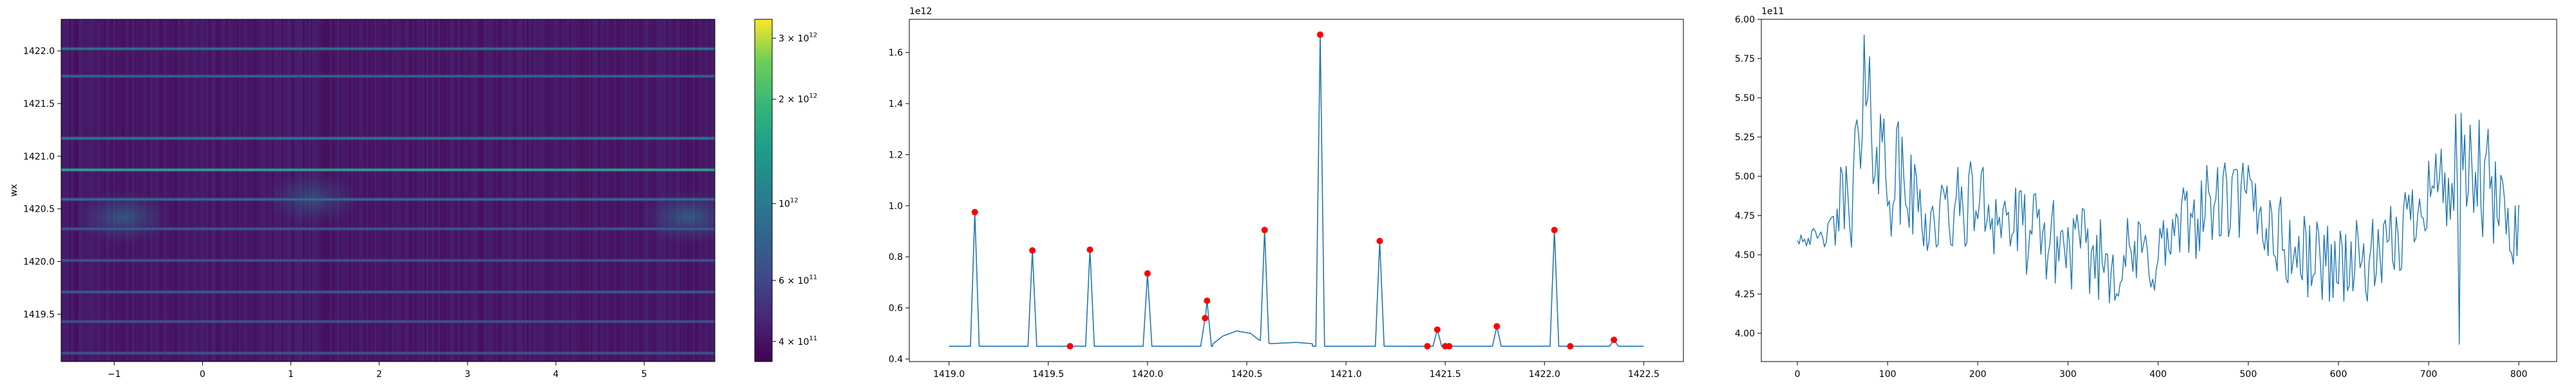 The image size is (2576, 386). I want to click on noise-y-tick-label: 4.00, so click(1745, 334).